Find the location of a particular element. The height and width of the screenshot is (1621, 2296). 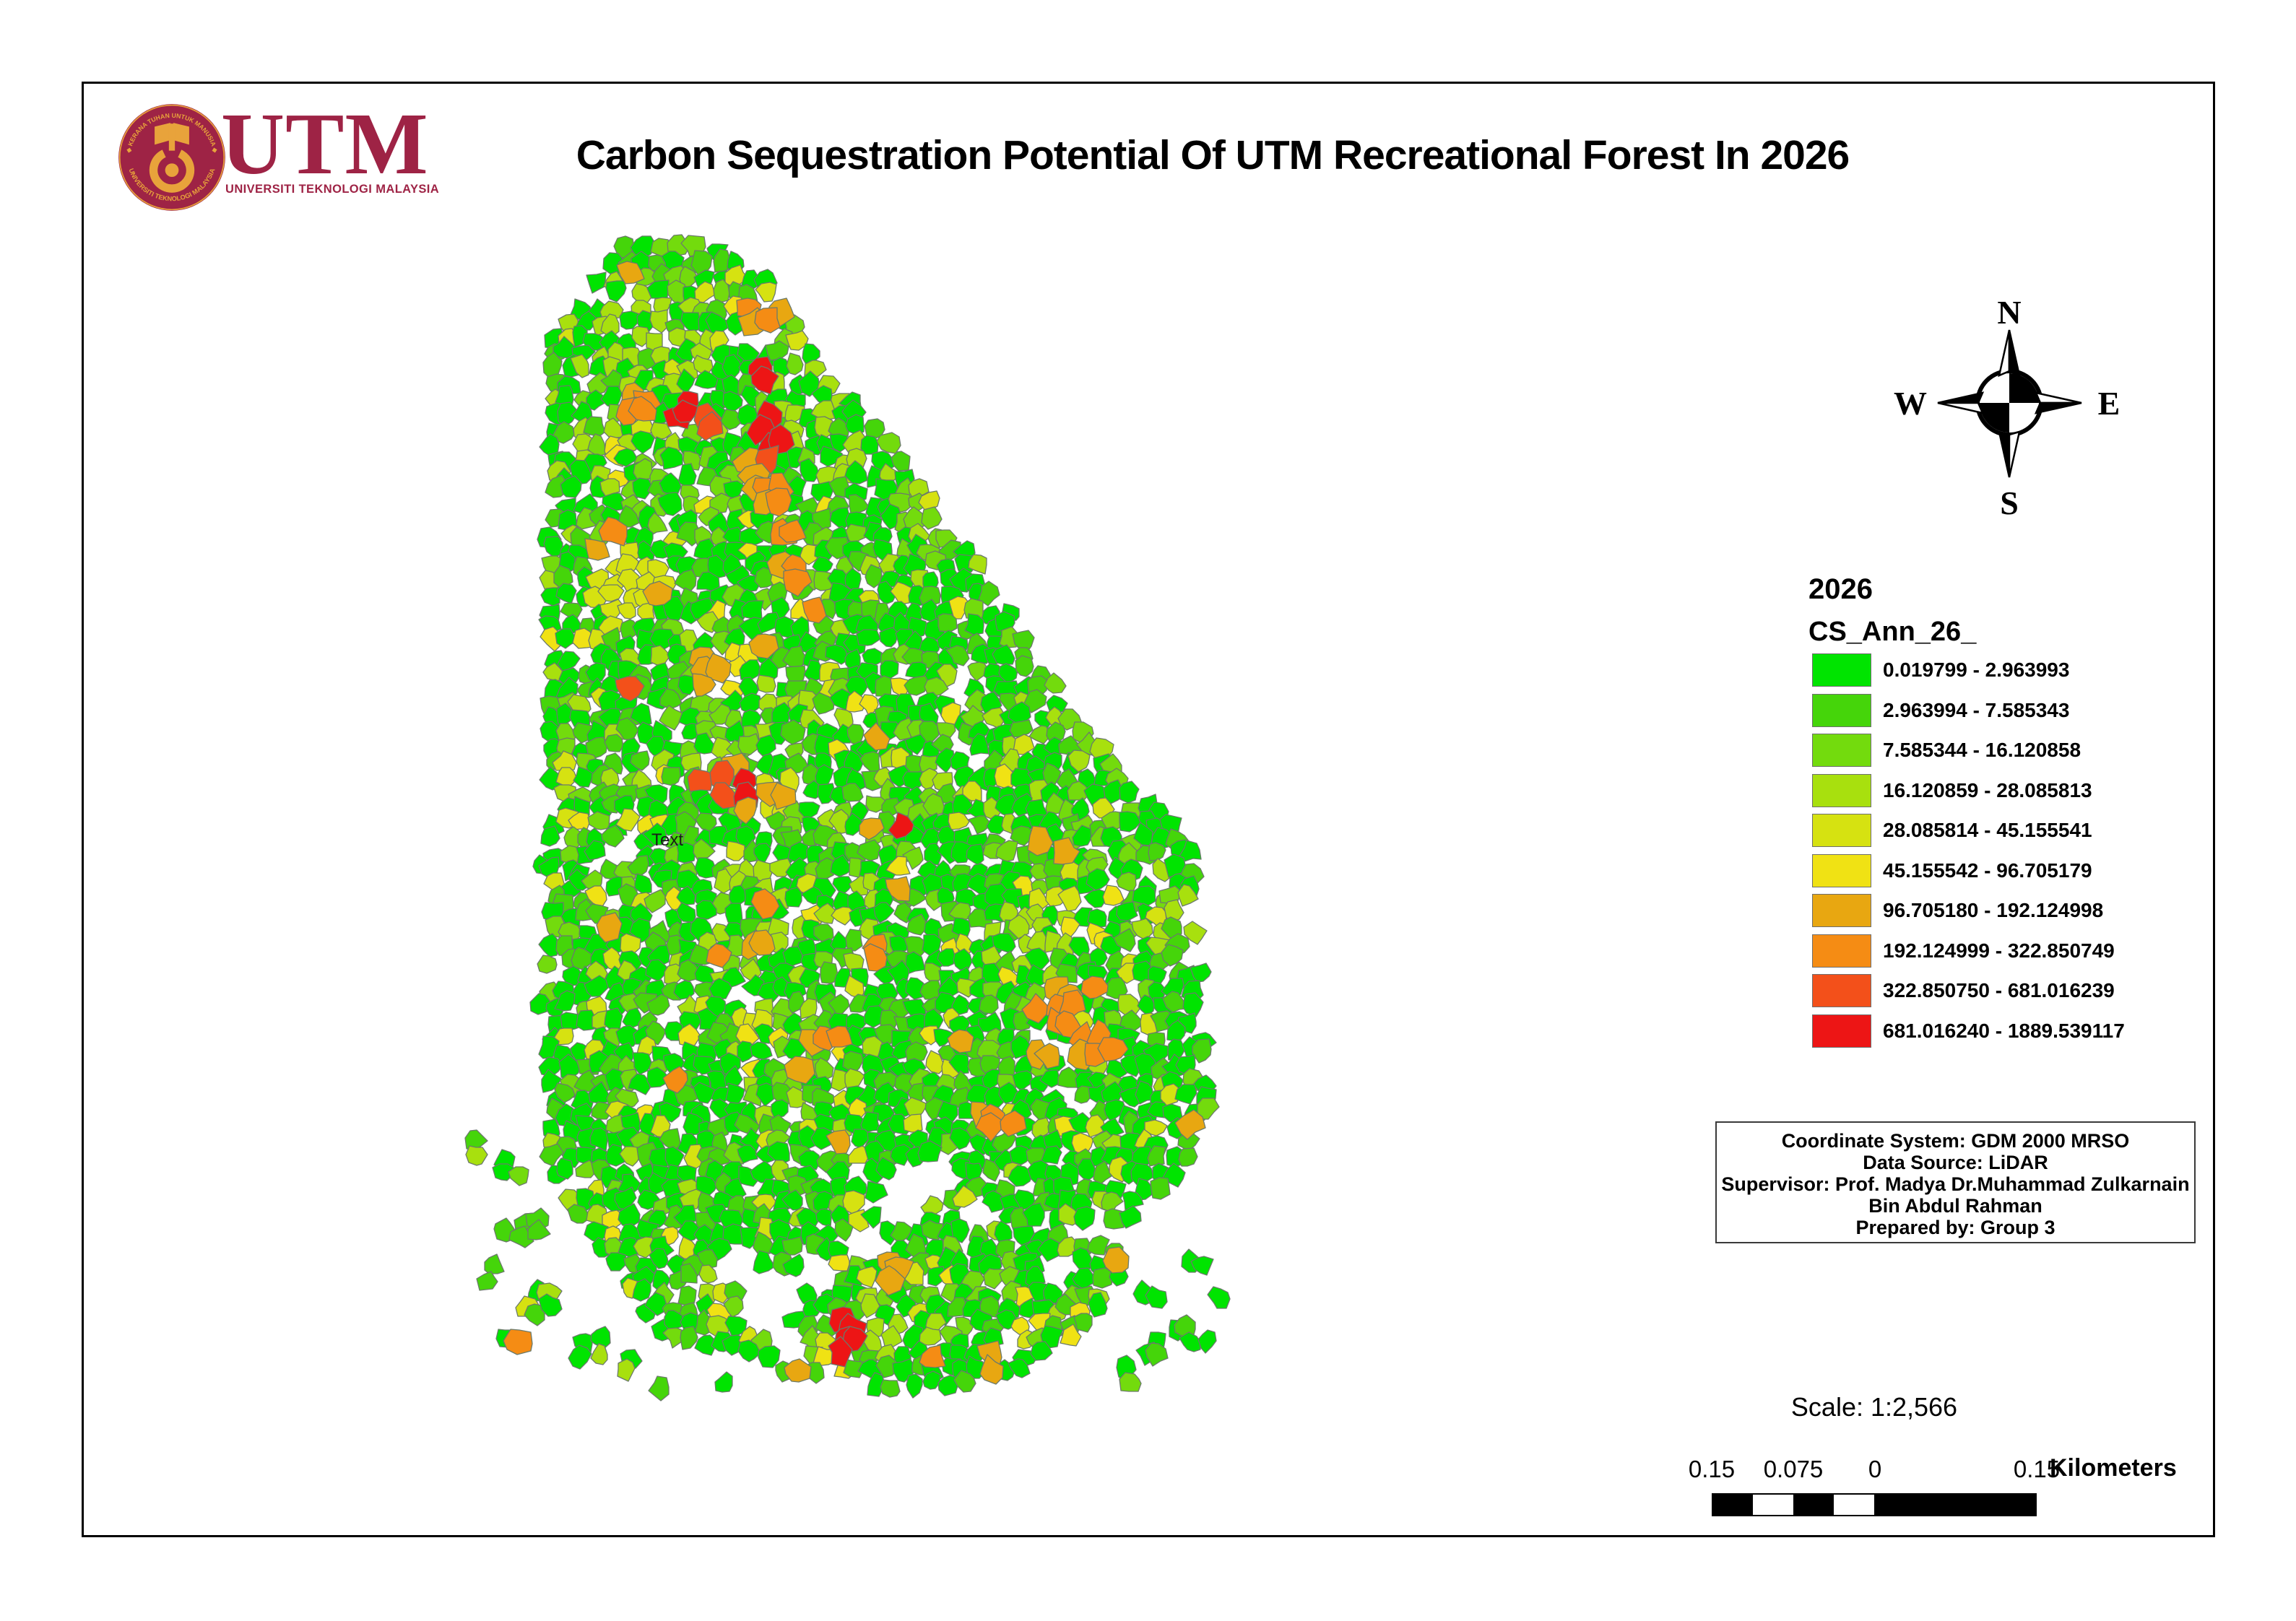

legend-class-label: 681.016240 - 1889.539117 is located at coordinates (2004, 1030).